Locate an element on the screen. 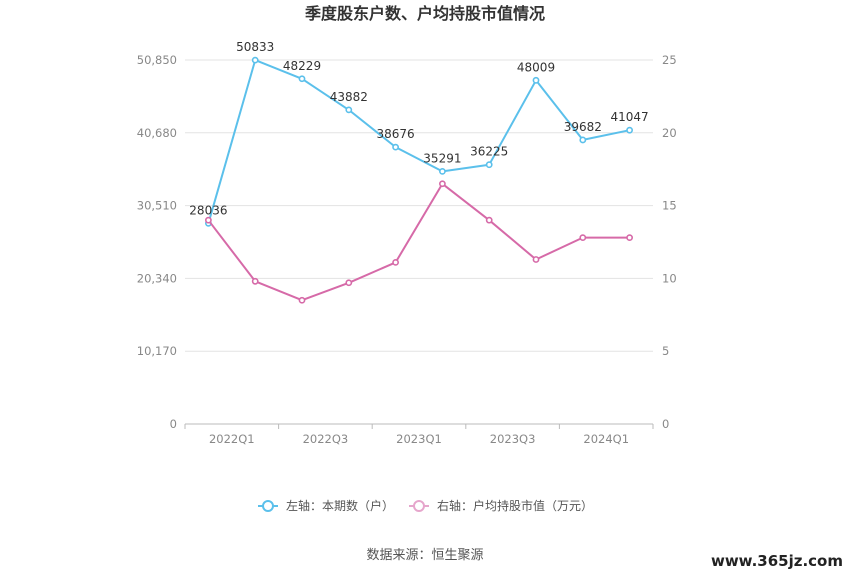 This screenshot has width=850, height=575. right-tick-label: 10 is located at coordinates (669, 278).